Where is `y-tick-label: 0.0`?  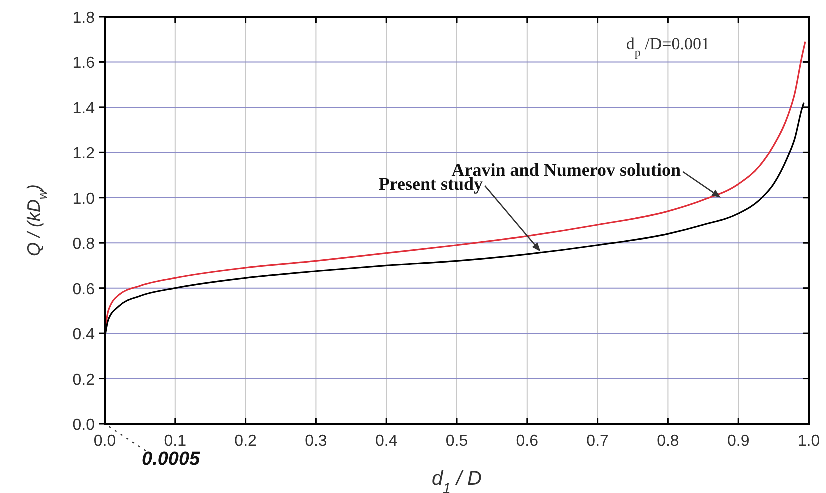 y-tick-label: 0.0 is located at coordinates (84, 425).